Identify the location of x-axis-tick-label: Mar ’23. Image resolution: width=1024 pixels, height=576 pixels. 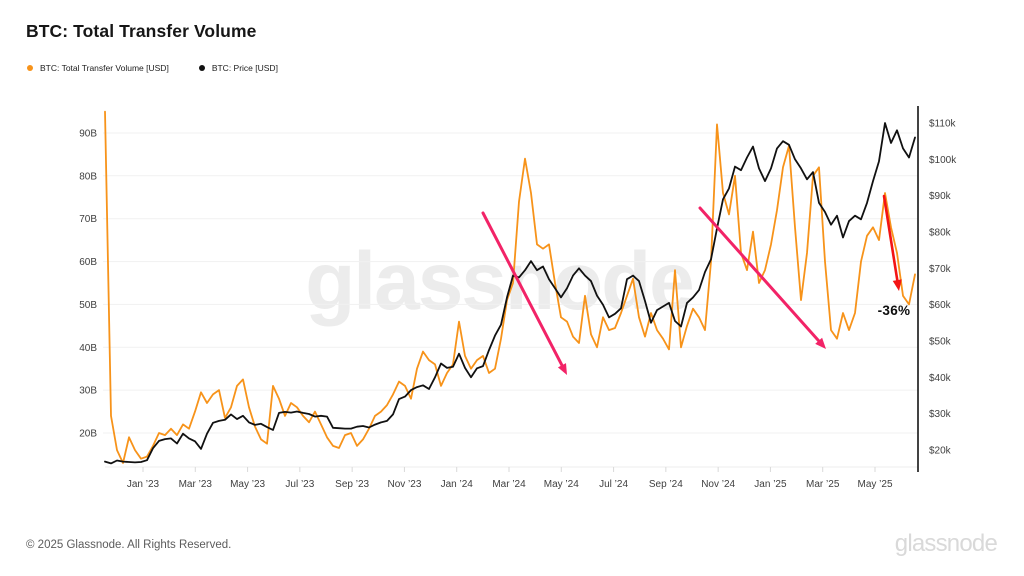
(196, 484).